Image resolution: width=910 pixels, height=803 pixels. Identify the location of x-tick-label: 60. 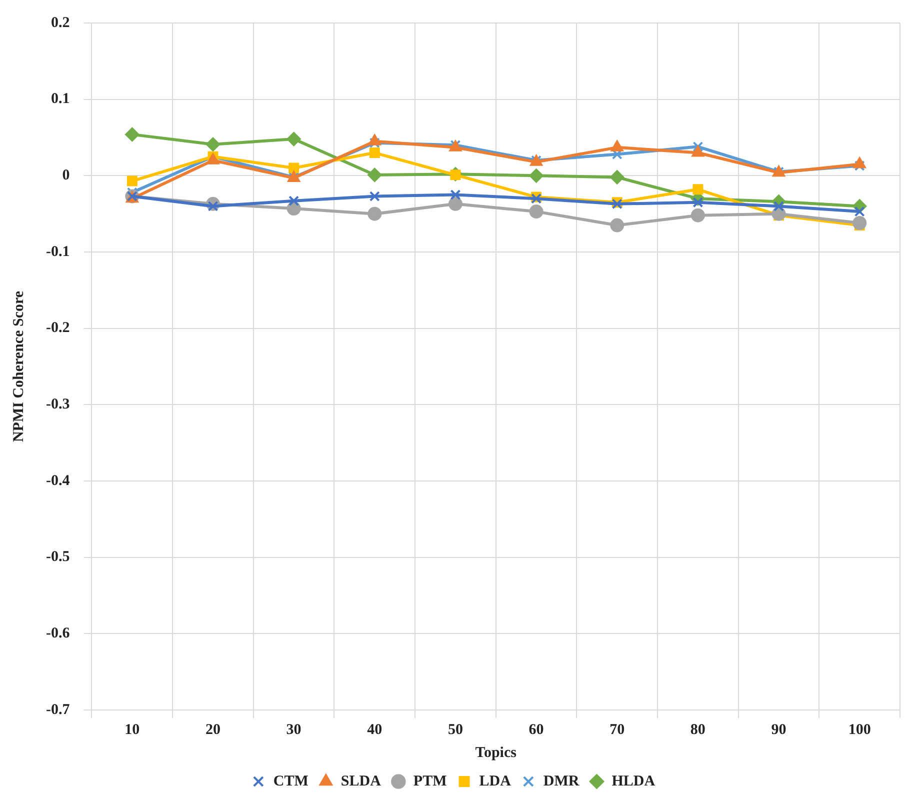
(536, 730).